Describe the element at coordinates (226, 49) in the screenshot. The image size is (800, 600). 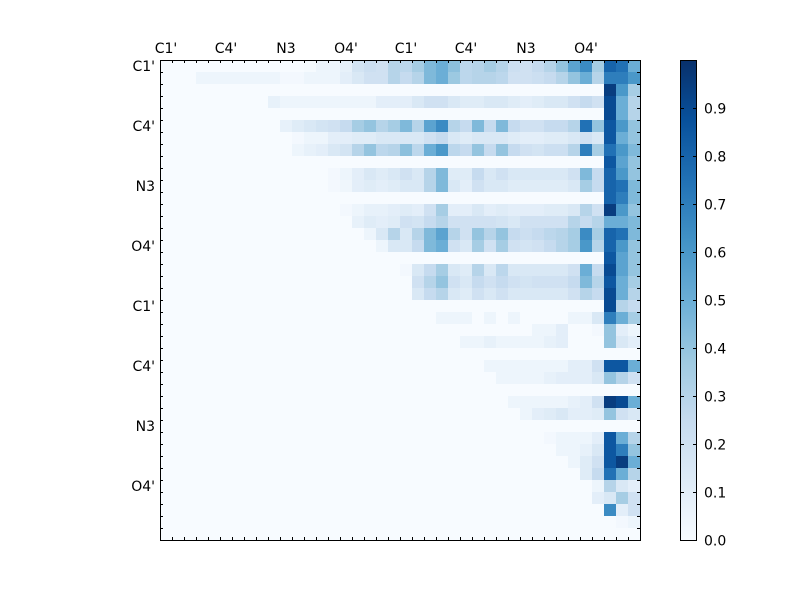
I see `x-tick-label: C4'` at that location.